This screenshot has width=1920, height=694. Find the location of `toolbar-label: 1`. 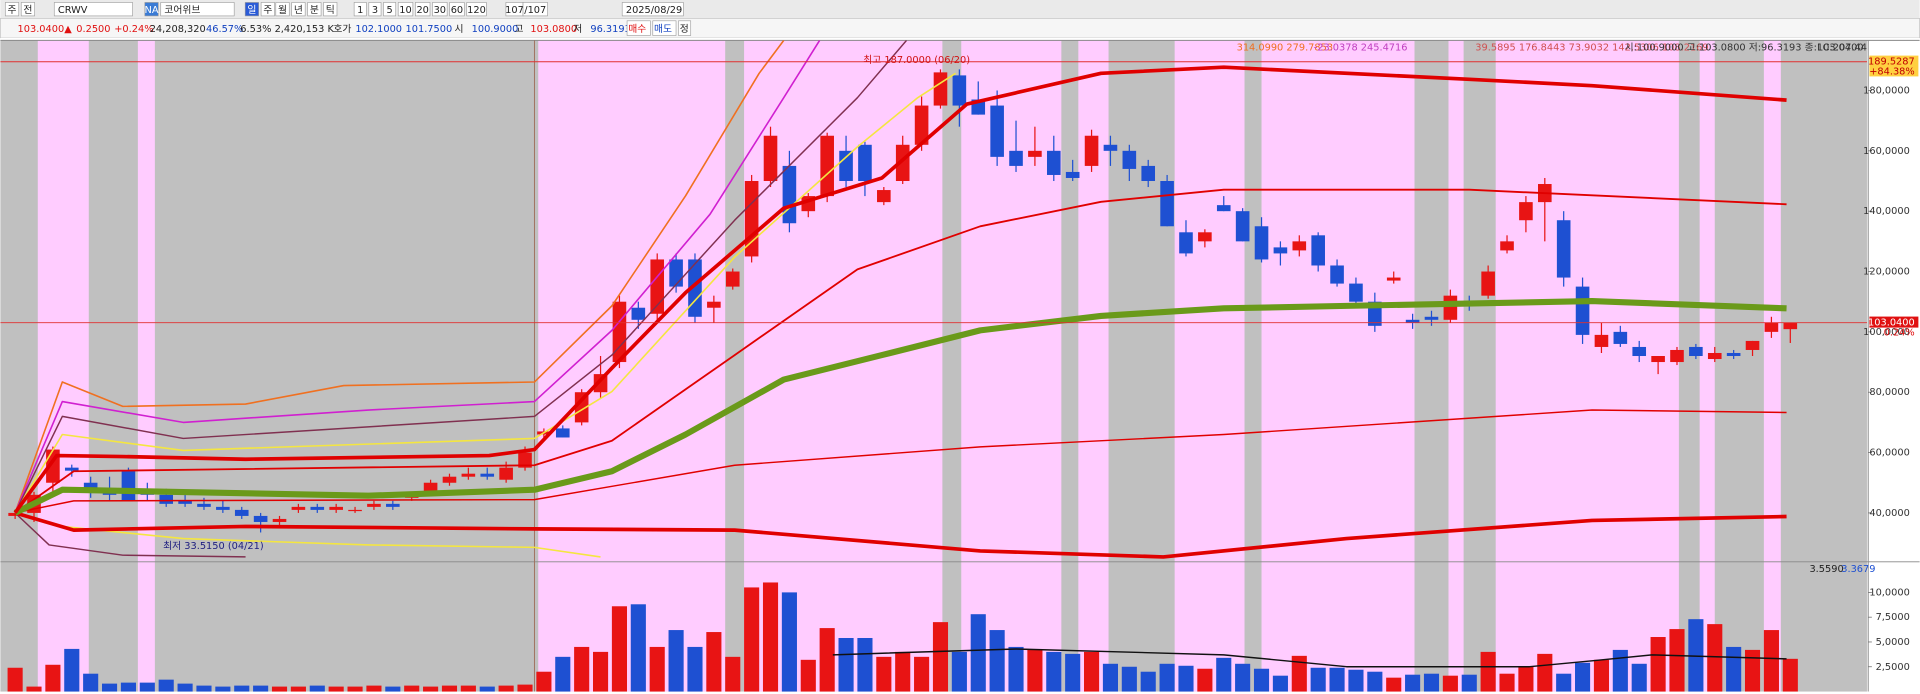

toolbar-label: 1 is located at coordinates (360, 10).